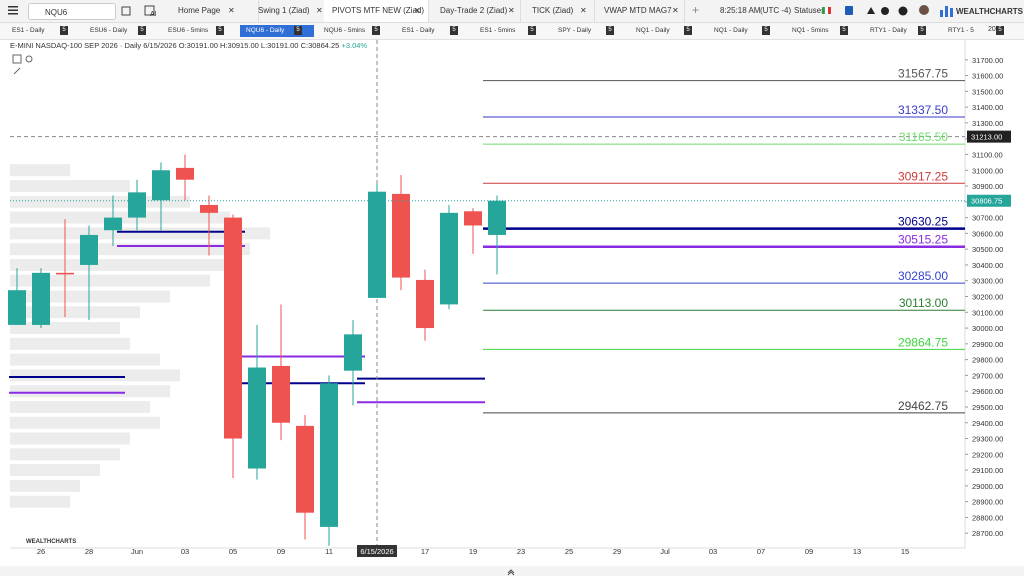 Image resolution: width=1024 pixels, height=576 pixels. Describe the element at coordinates (17, 59) in the screenshot. I see `zoom-icon` at that location.